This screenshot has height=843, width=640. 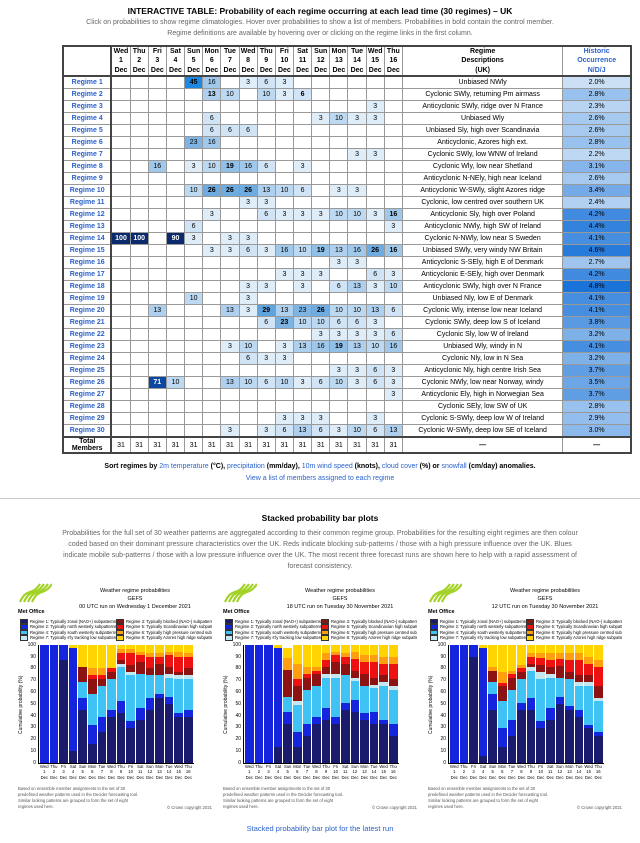 What do you see at coordinates (87, 323) in the screenshot?
I see `regime-link-21: Regime 21` at bounding box center [87, 323].